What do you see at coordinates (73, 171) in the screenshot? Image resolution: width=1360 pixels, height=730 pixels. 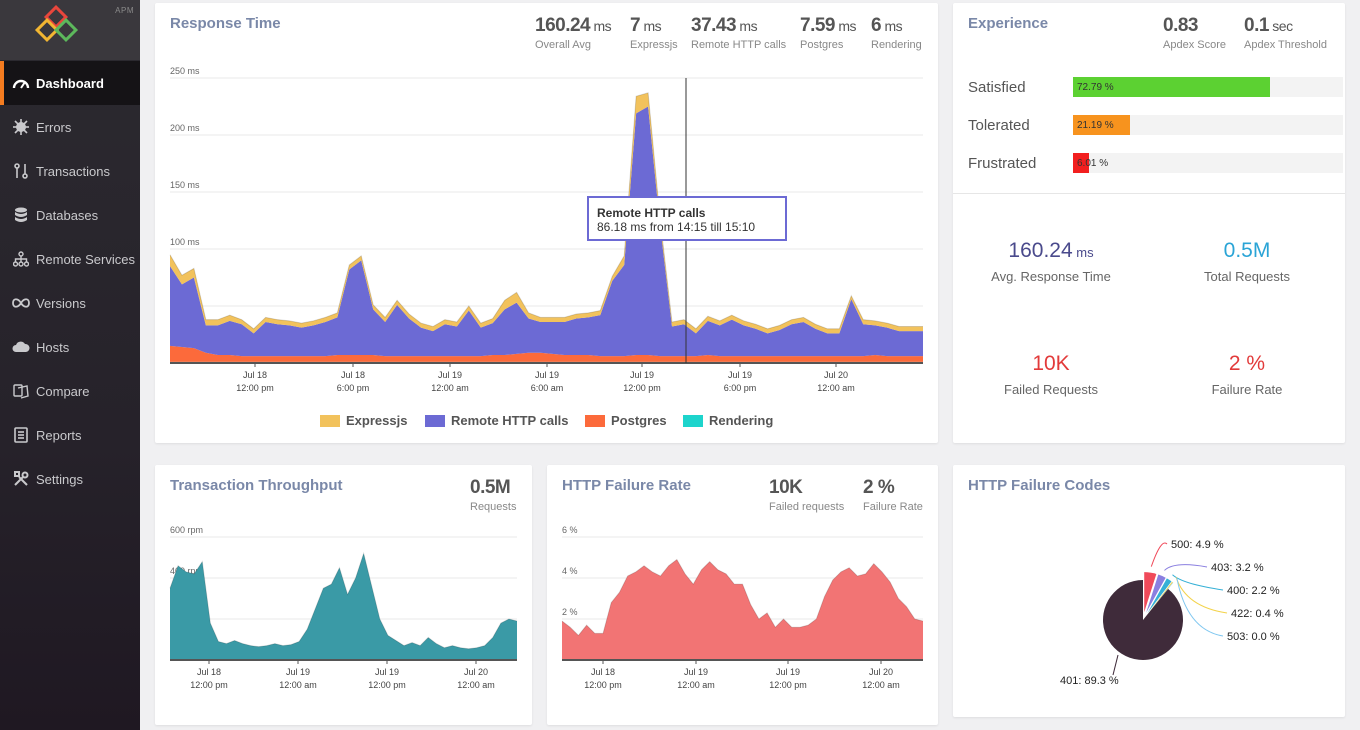 I see `sidebar-item-label: Transactions` at bounding box center [73, 171].